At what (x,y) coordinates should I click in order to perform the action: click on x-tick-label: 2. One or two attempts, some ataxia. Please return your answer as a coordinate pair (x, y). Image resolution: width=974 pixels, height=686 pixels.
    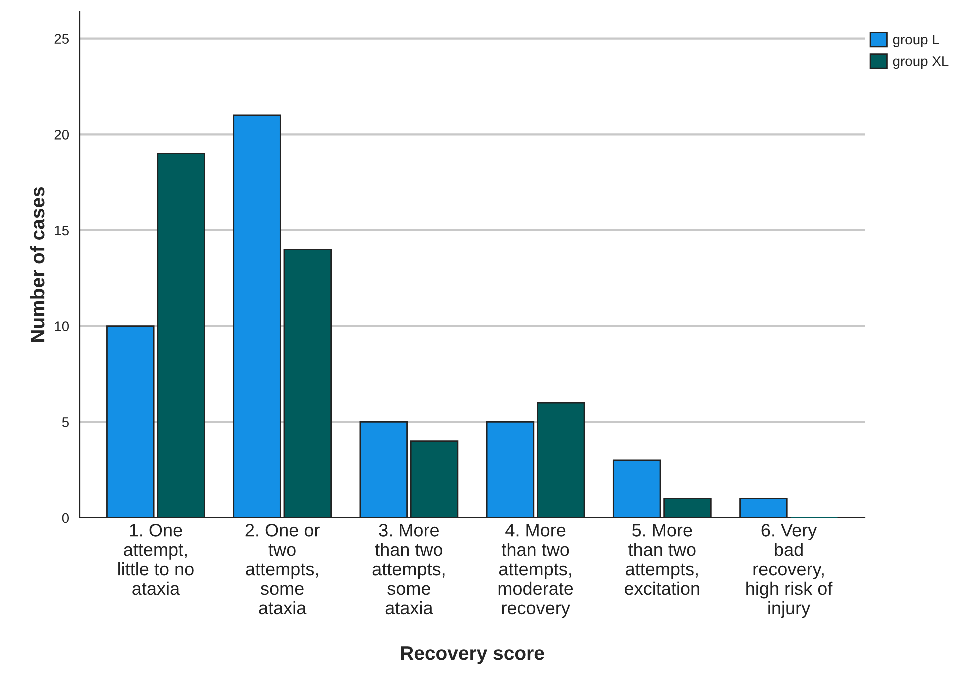
    Looking at the image, I should click on (283, 569).